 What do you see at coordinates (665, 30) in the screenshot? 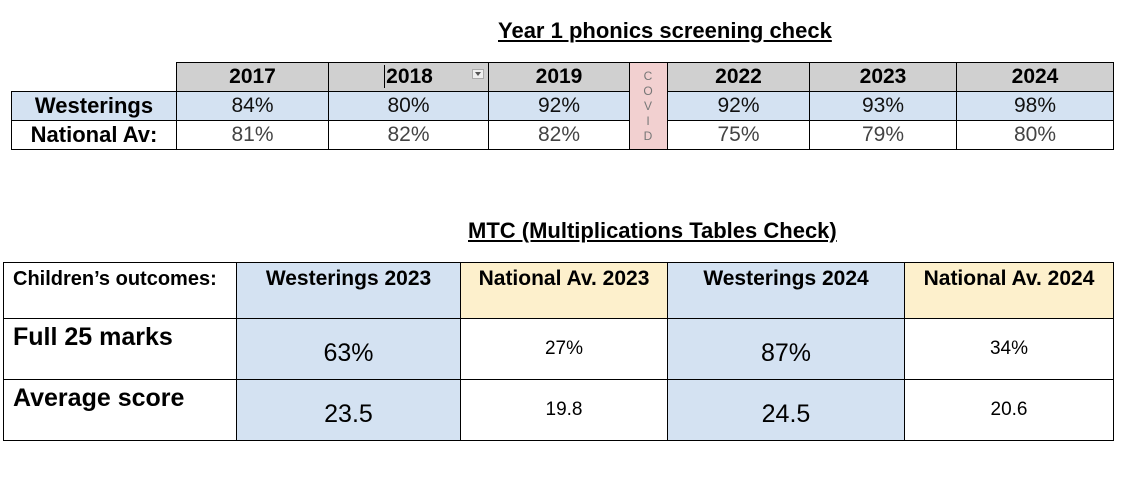
I see `phonics-title: Year 1 phonics screening check` at bounding box center [665, 30].